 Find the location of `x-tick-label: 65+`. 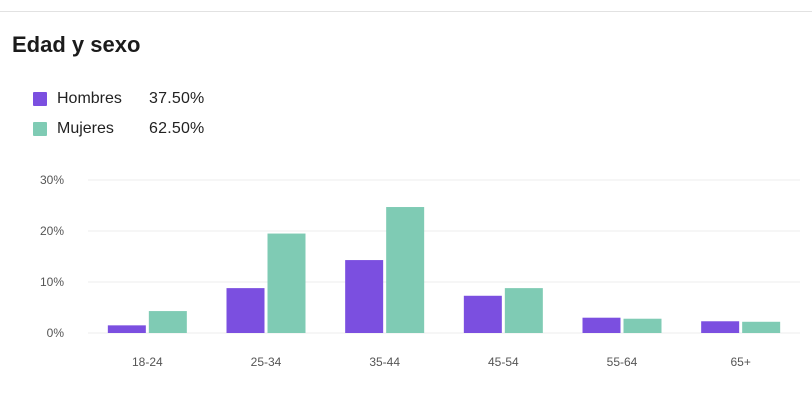

x-tick-label: 65+ is located at coordinates (740, 362).